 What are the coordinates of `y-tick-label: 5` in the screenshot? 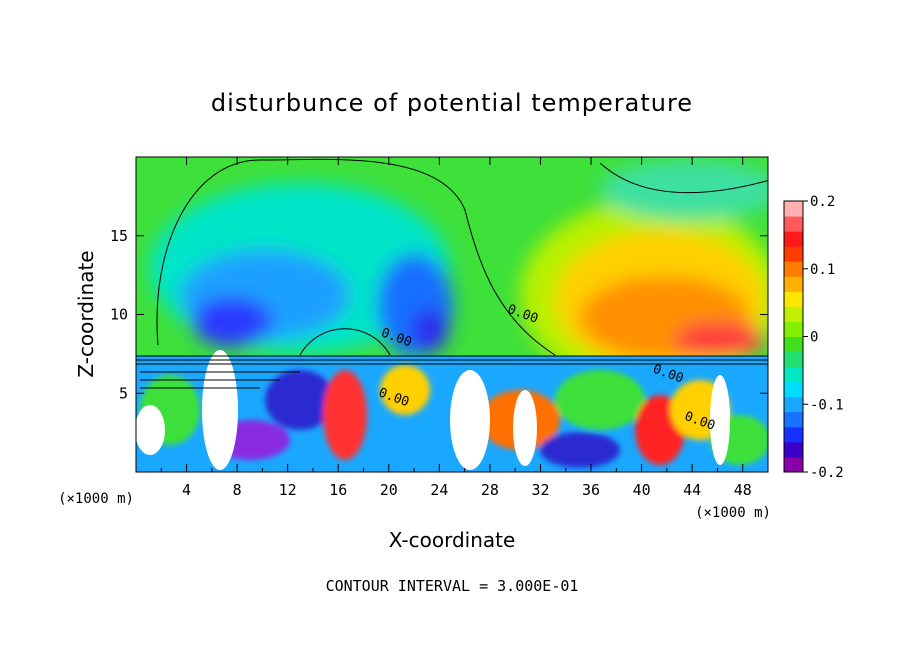 It's located at (123, 393).